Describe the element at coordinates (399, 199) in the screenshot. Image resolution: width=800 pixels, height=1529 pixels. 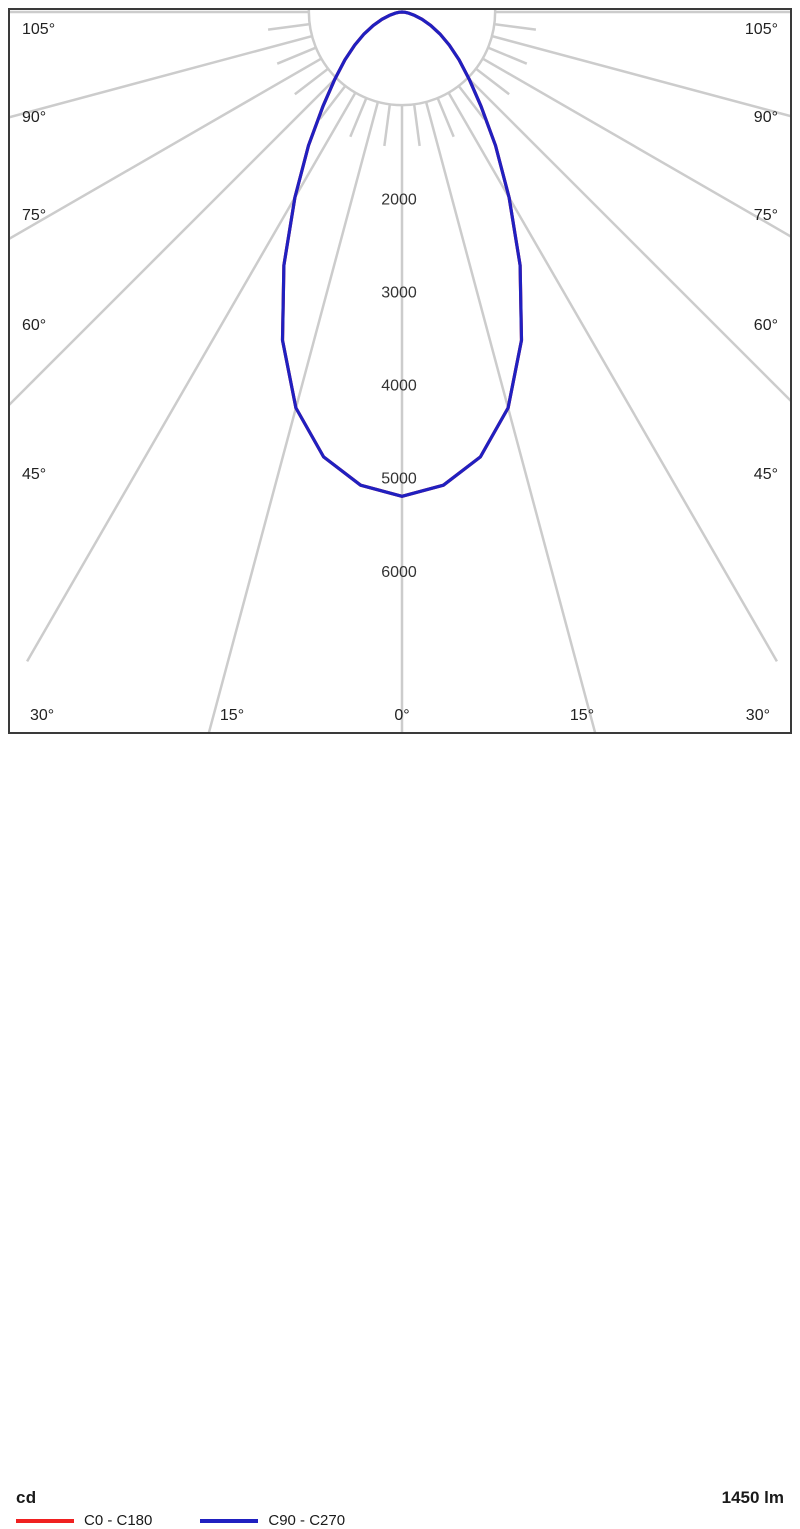
I see `radial-tick-label: 2000` at that location.